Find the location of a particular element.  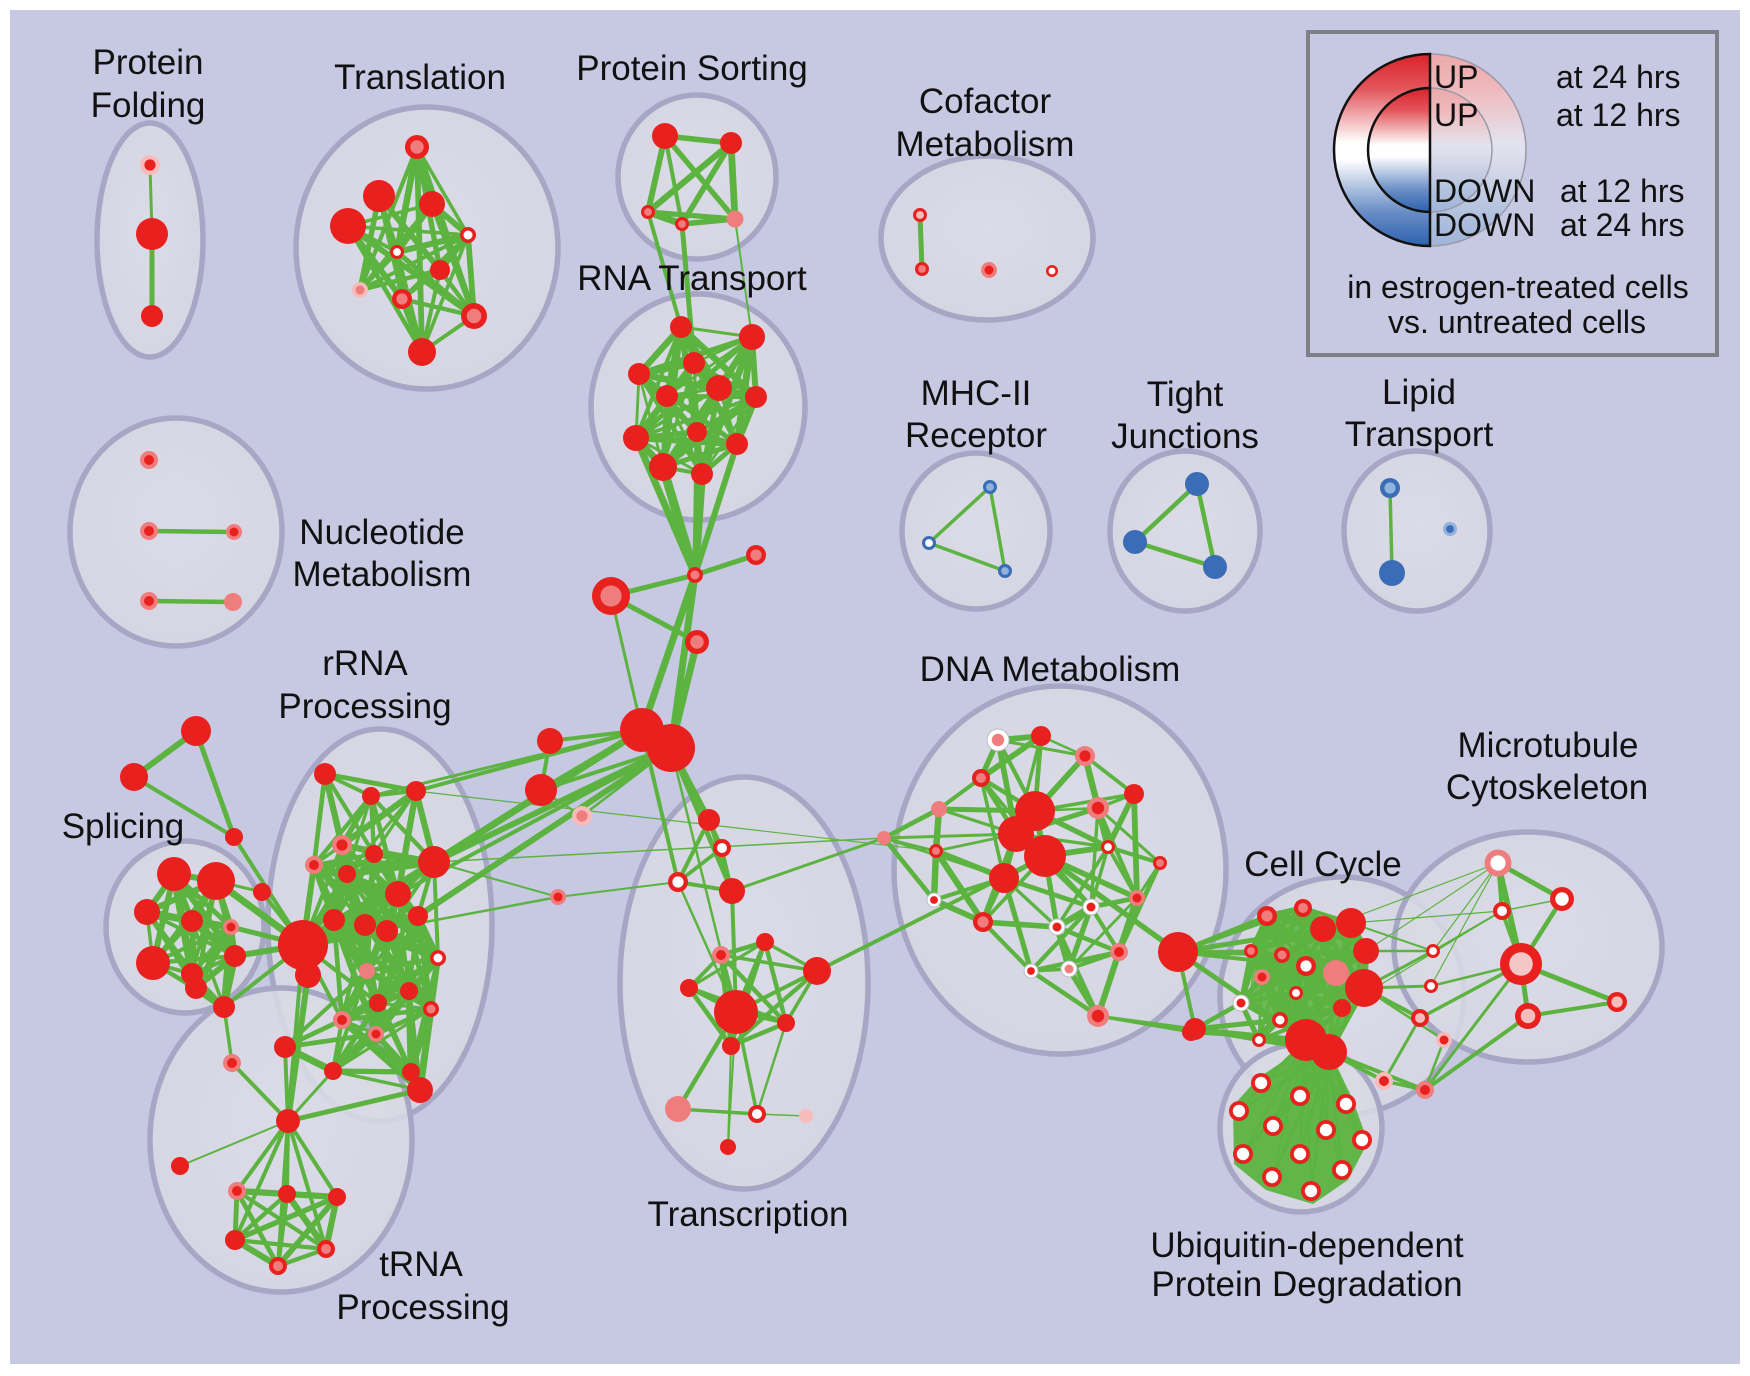

svg-text: in estrogen-treated cells is located at coordinates (1518, 287).